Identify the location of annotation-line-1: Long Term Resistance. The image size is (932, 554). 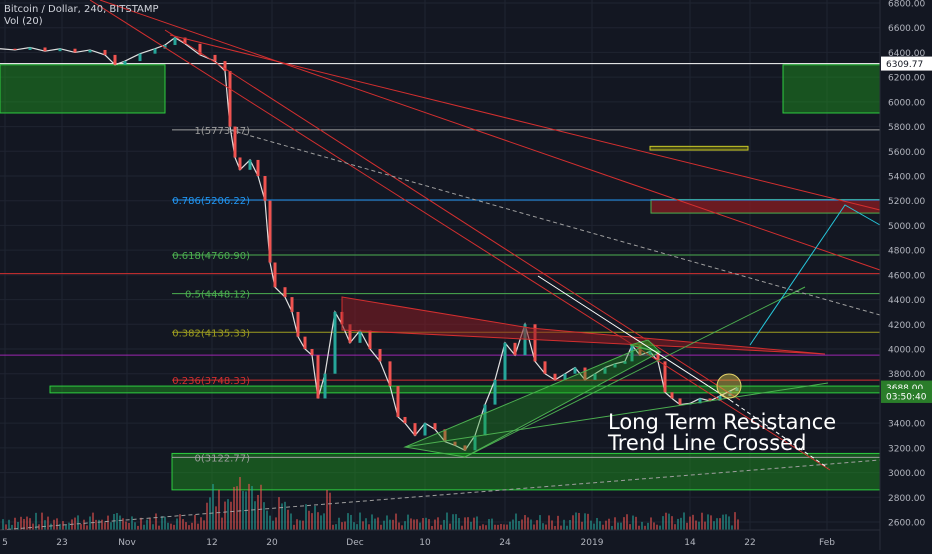
(722, 422).